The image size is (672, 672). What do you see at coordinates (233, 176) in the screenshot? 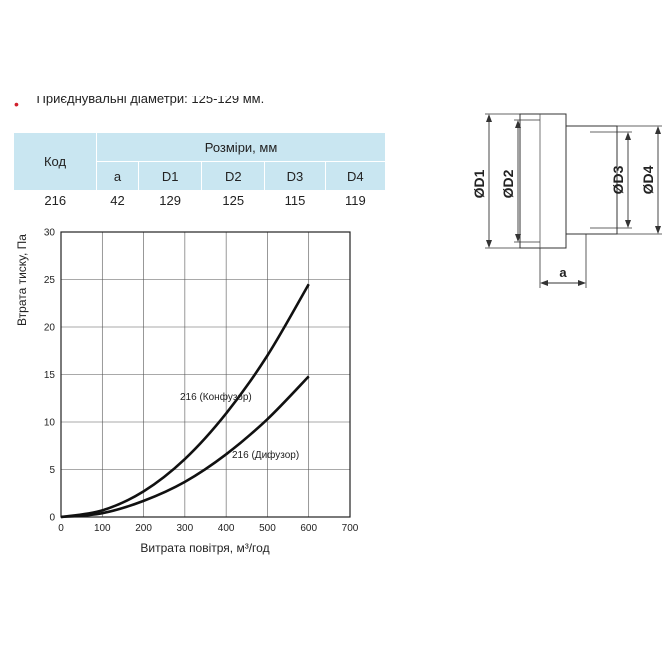
I see `col-header-d2: D2` at bounding box center [233, 176].